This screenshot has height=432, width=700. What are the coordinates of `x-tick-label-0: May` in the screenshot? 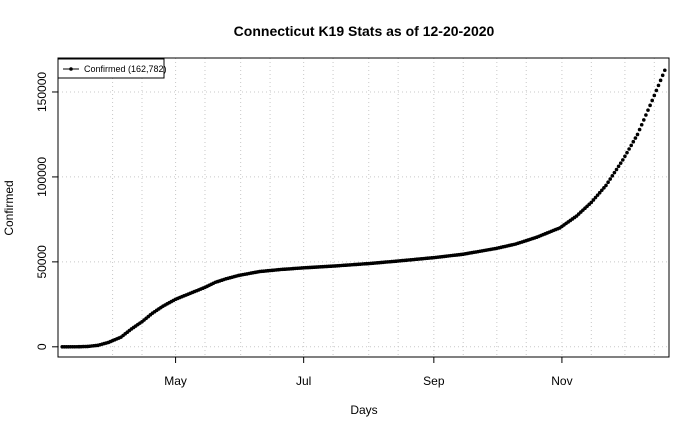 It's located at (175, 381).